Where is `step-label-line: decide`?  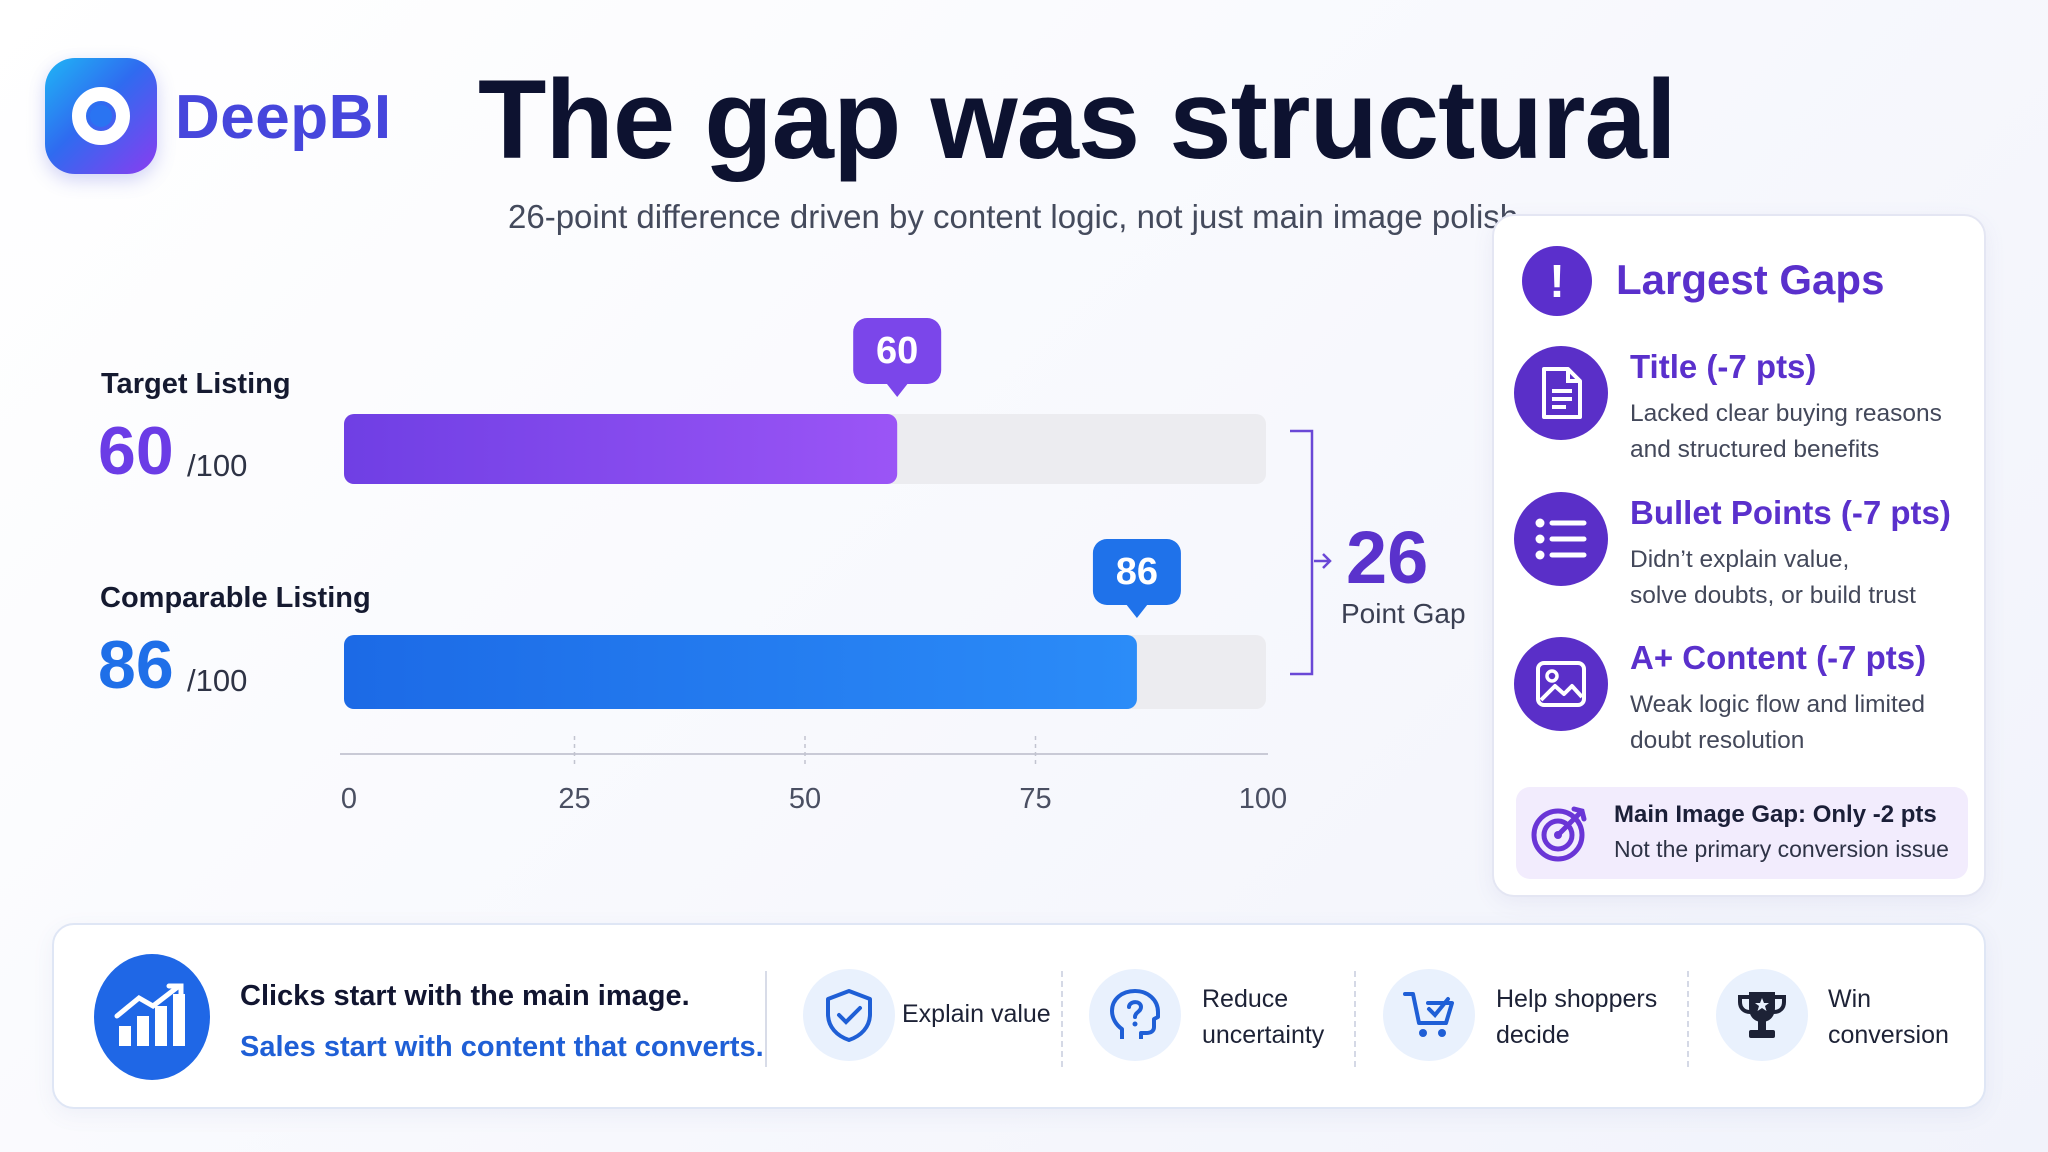 step-label-line: decide is located at coordinates (1533, 1035).